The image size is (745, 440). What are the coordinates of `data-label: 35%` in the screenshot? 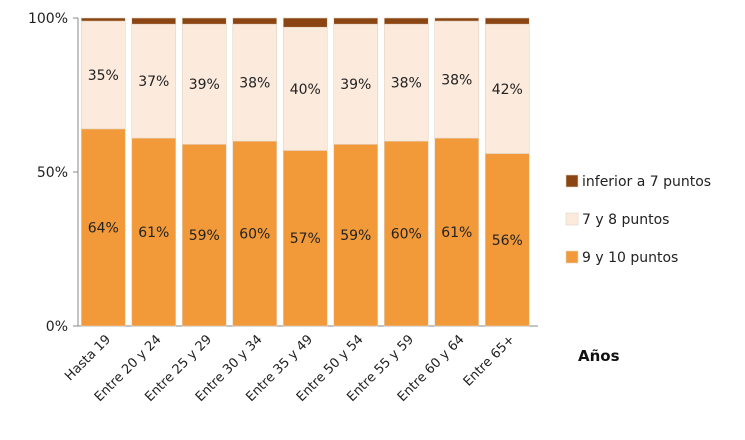 It's located at (103, 76).